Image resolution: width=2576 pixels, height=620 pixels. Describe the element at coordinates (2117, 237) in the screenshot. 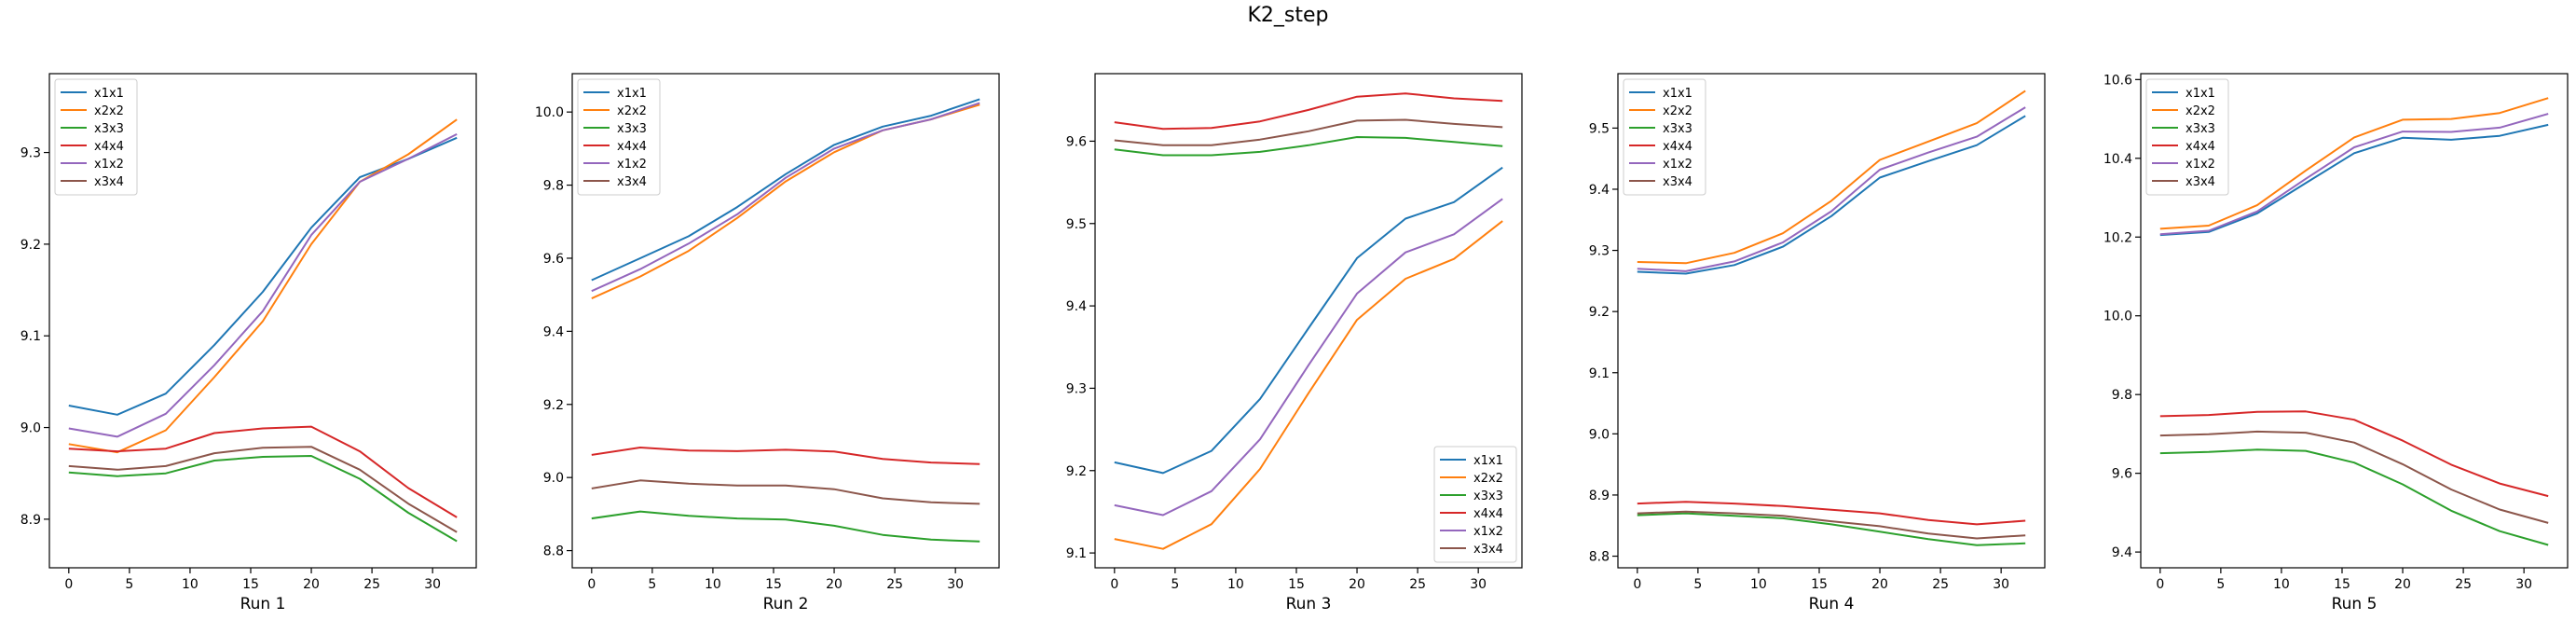

I see `y-tick-label: 10.2` at that location.